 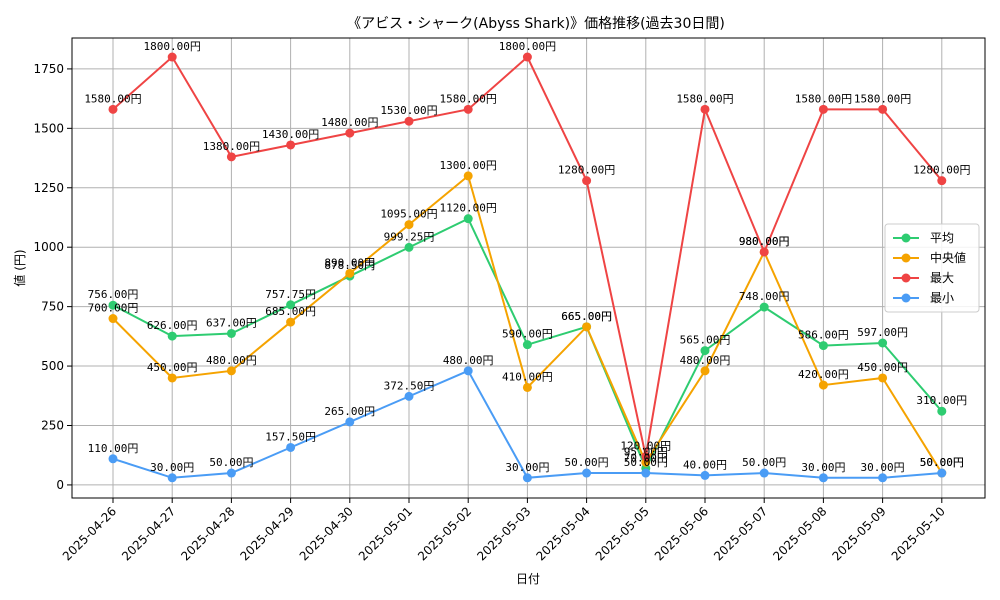 What do you see at coordinates (942, 278) in the screenshot?
I see `legend-entry-label: 最大` at bounding box center [942, 278].